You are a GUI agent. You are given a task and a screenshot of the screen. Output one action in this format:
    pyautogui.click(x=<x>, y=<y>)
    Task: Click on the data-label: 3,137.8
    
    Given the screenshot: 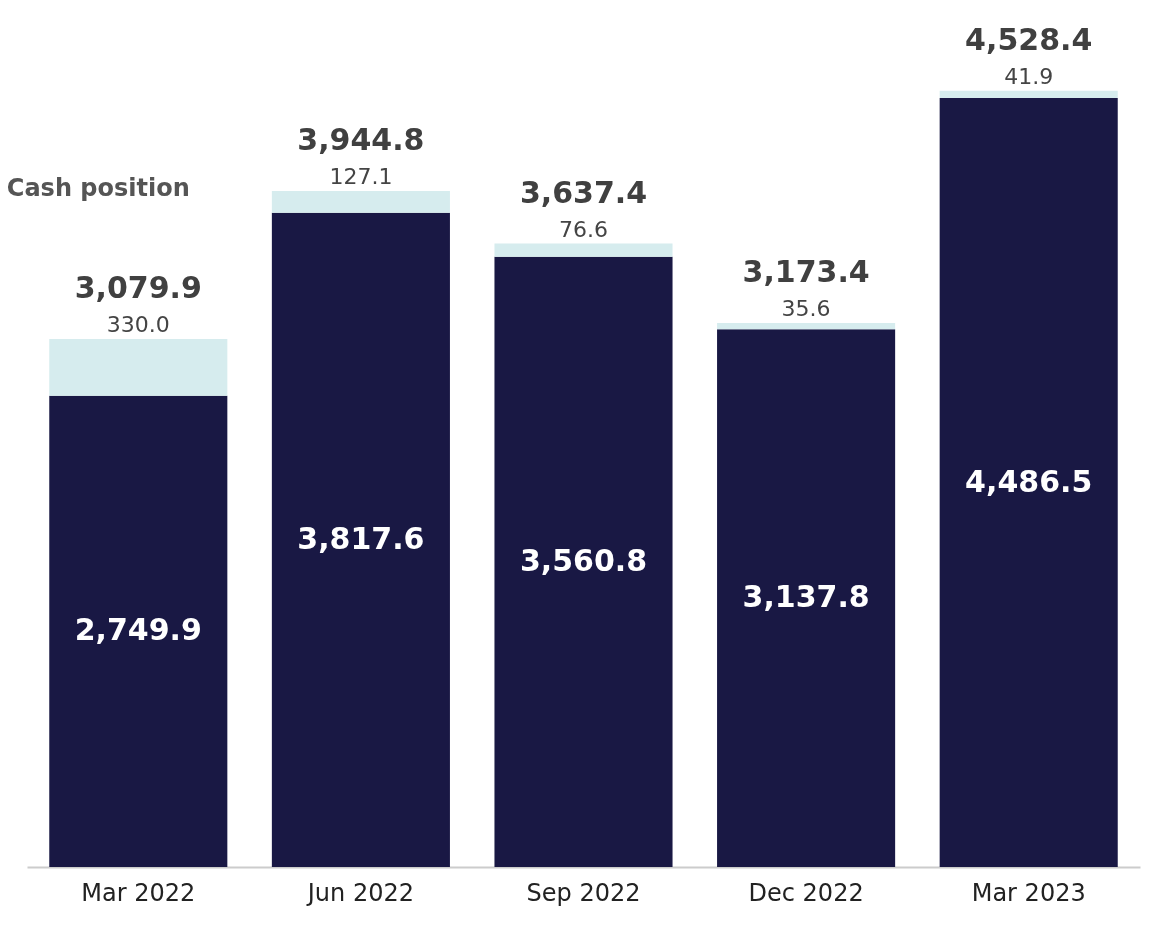 What is the action you would take?
    pyautogui.click(x=806, y=597)
    